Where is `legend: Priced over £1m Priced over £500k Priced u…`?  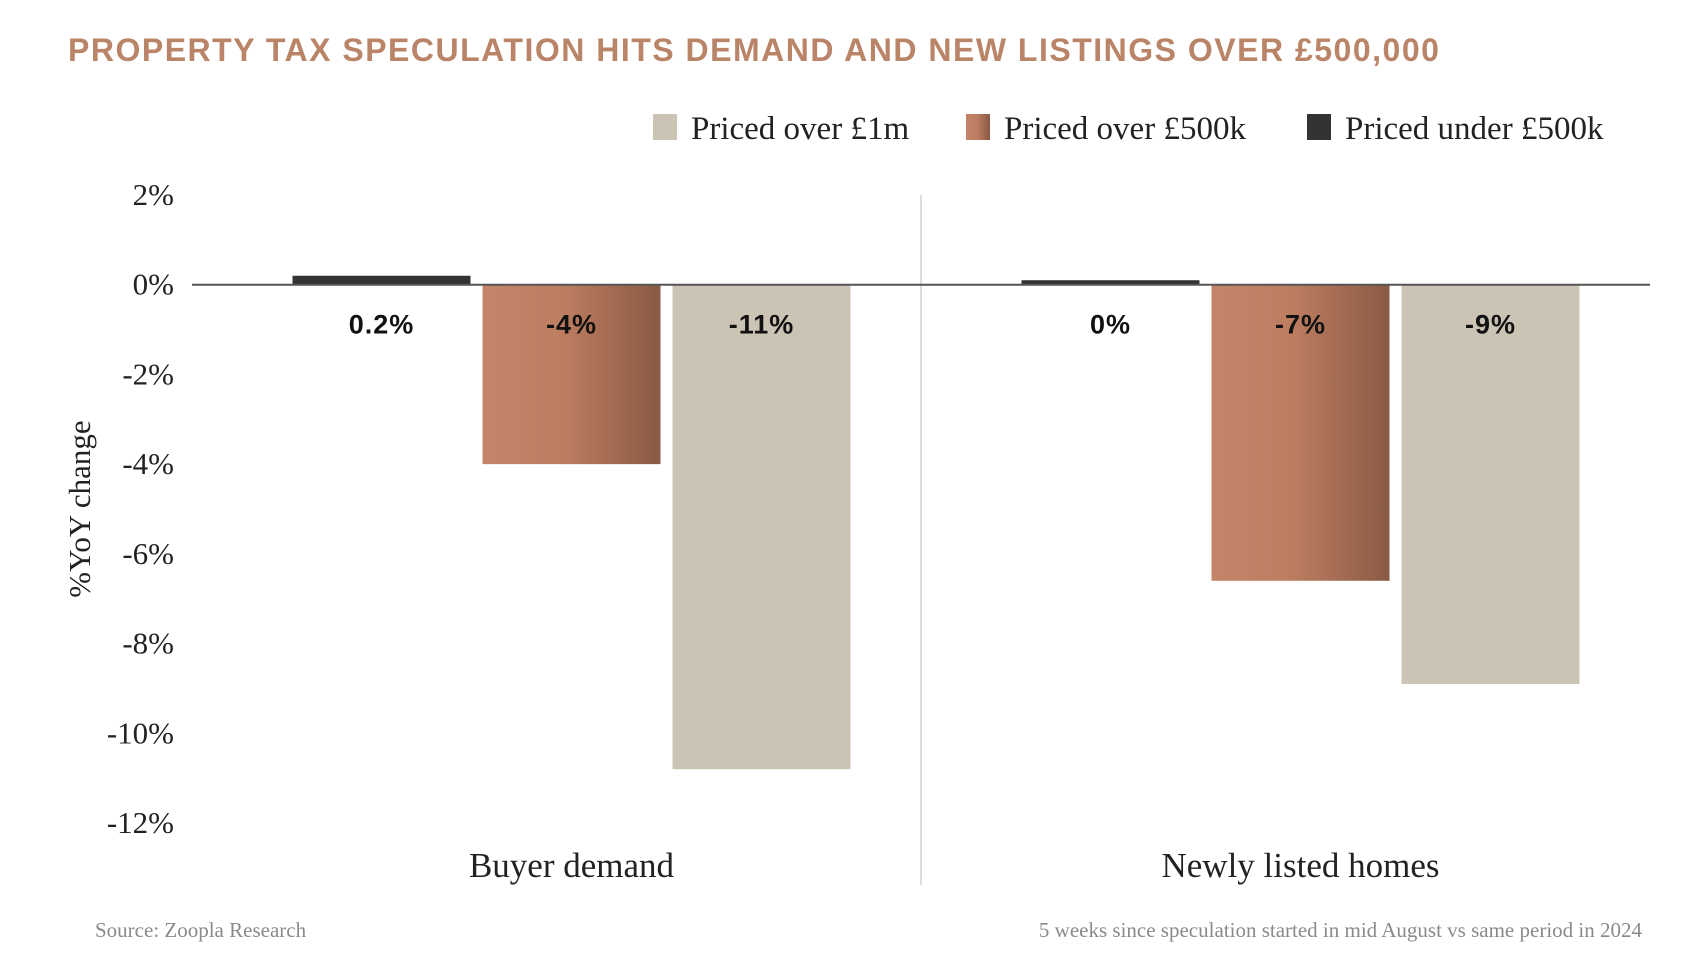
legend: Priced over £1m Priced over £500k Priced u… is located at coordinates (1128, 129).